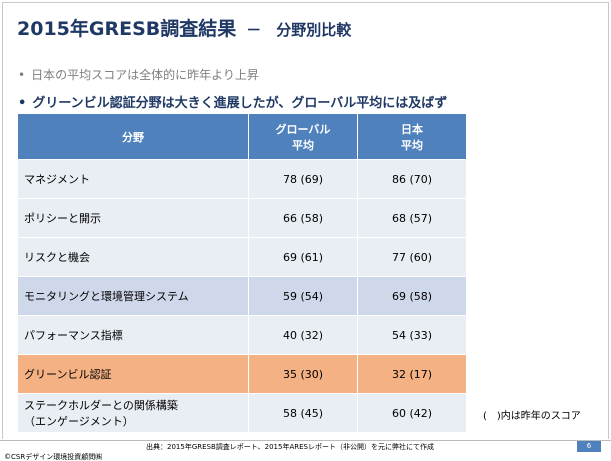 The width and height of the screenshot is (611, 461). I want to click on bullet-text: 日本の平均スコアは全体的に昨年より上昇, so click(145, 75).